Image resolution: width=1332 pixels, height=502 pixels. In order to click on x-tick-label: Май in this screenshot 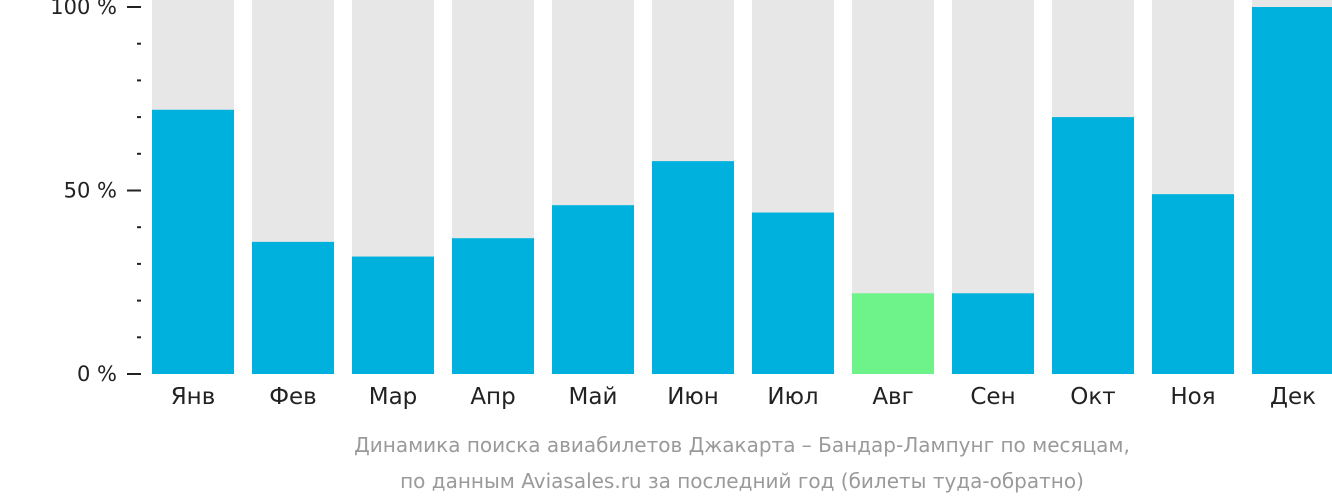, I will do `click(593, 397)`.